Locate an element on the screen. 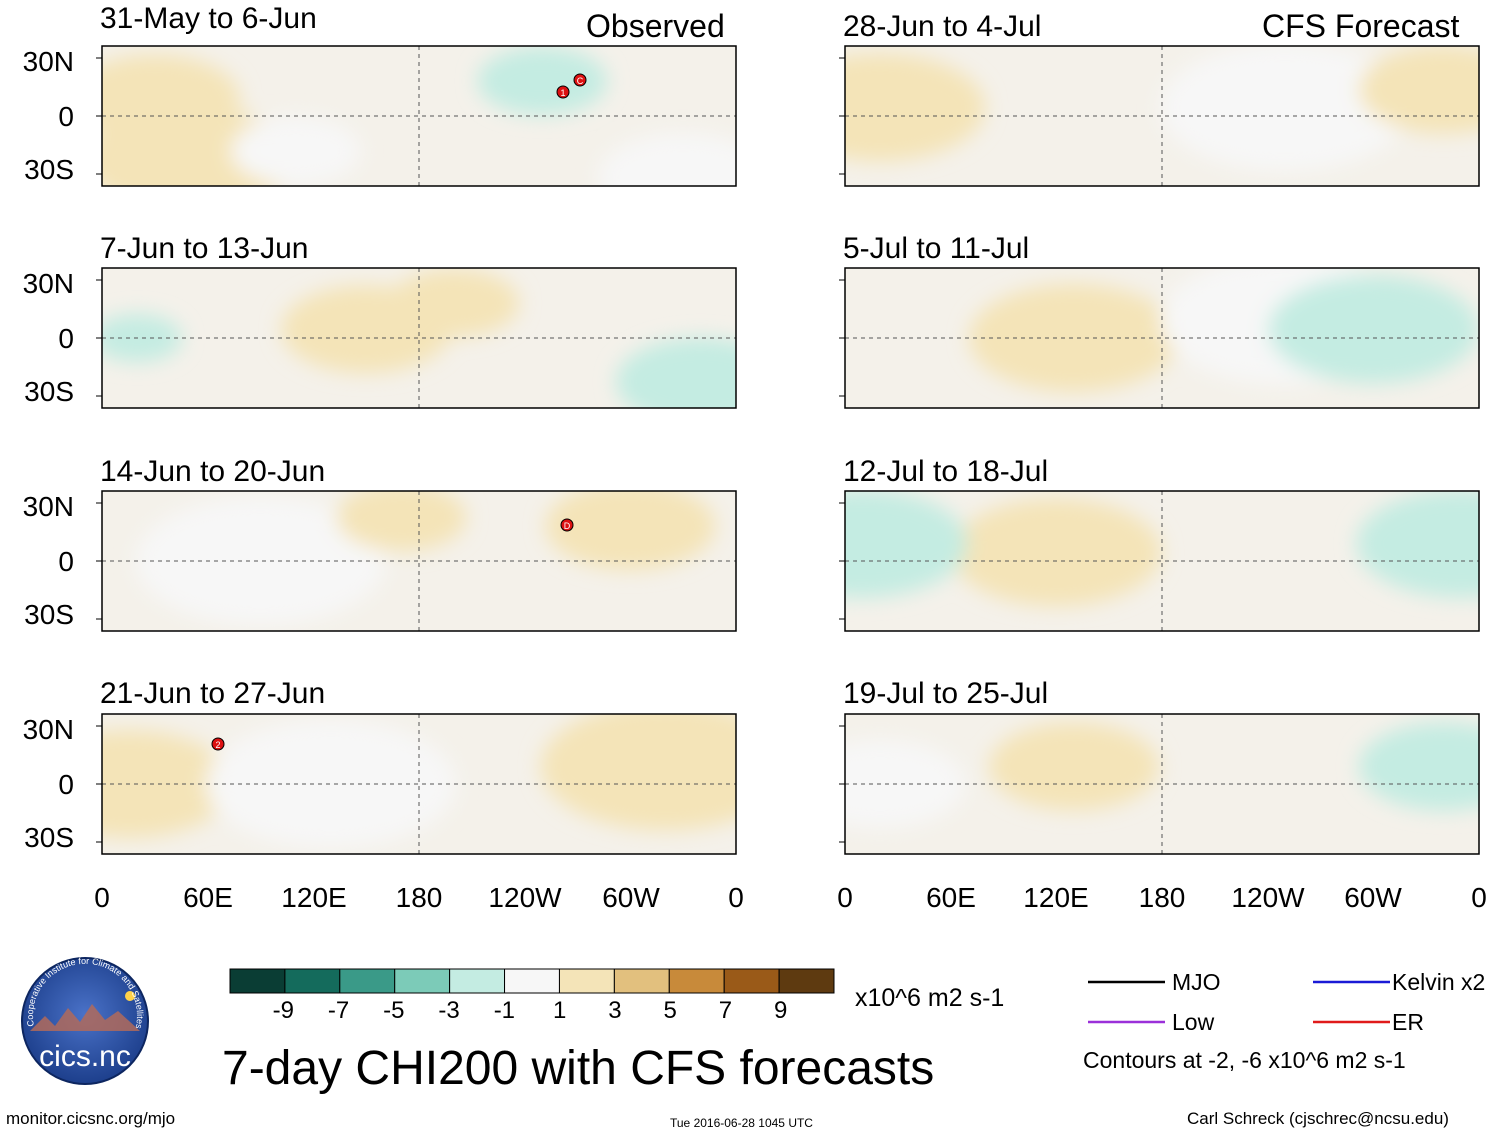 Image resolution: width=1510 pixels, height=1137 pixels. panel-title: 12-Jul to 18-Jul is located at coordinates (946, 471).